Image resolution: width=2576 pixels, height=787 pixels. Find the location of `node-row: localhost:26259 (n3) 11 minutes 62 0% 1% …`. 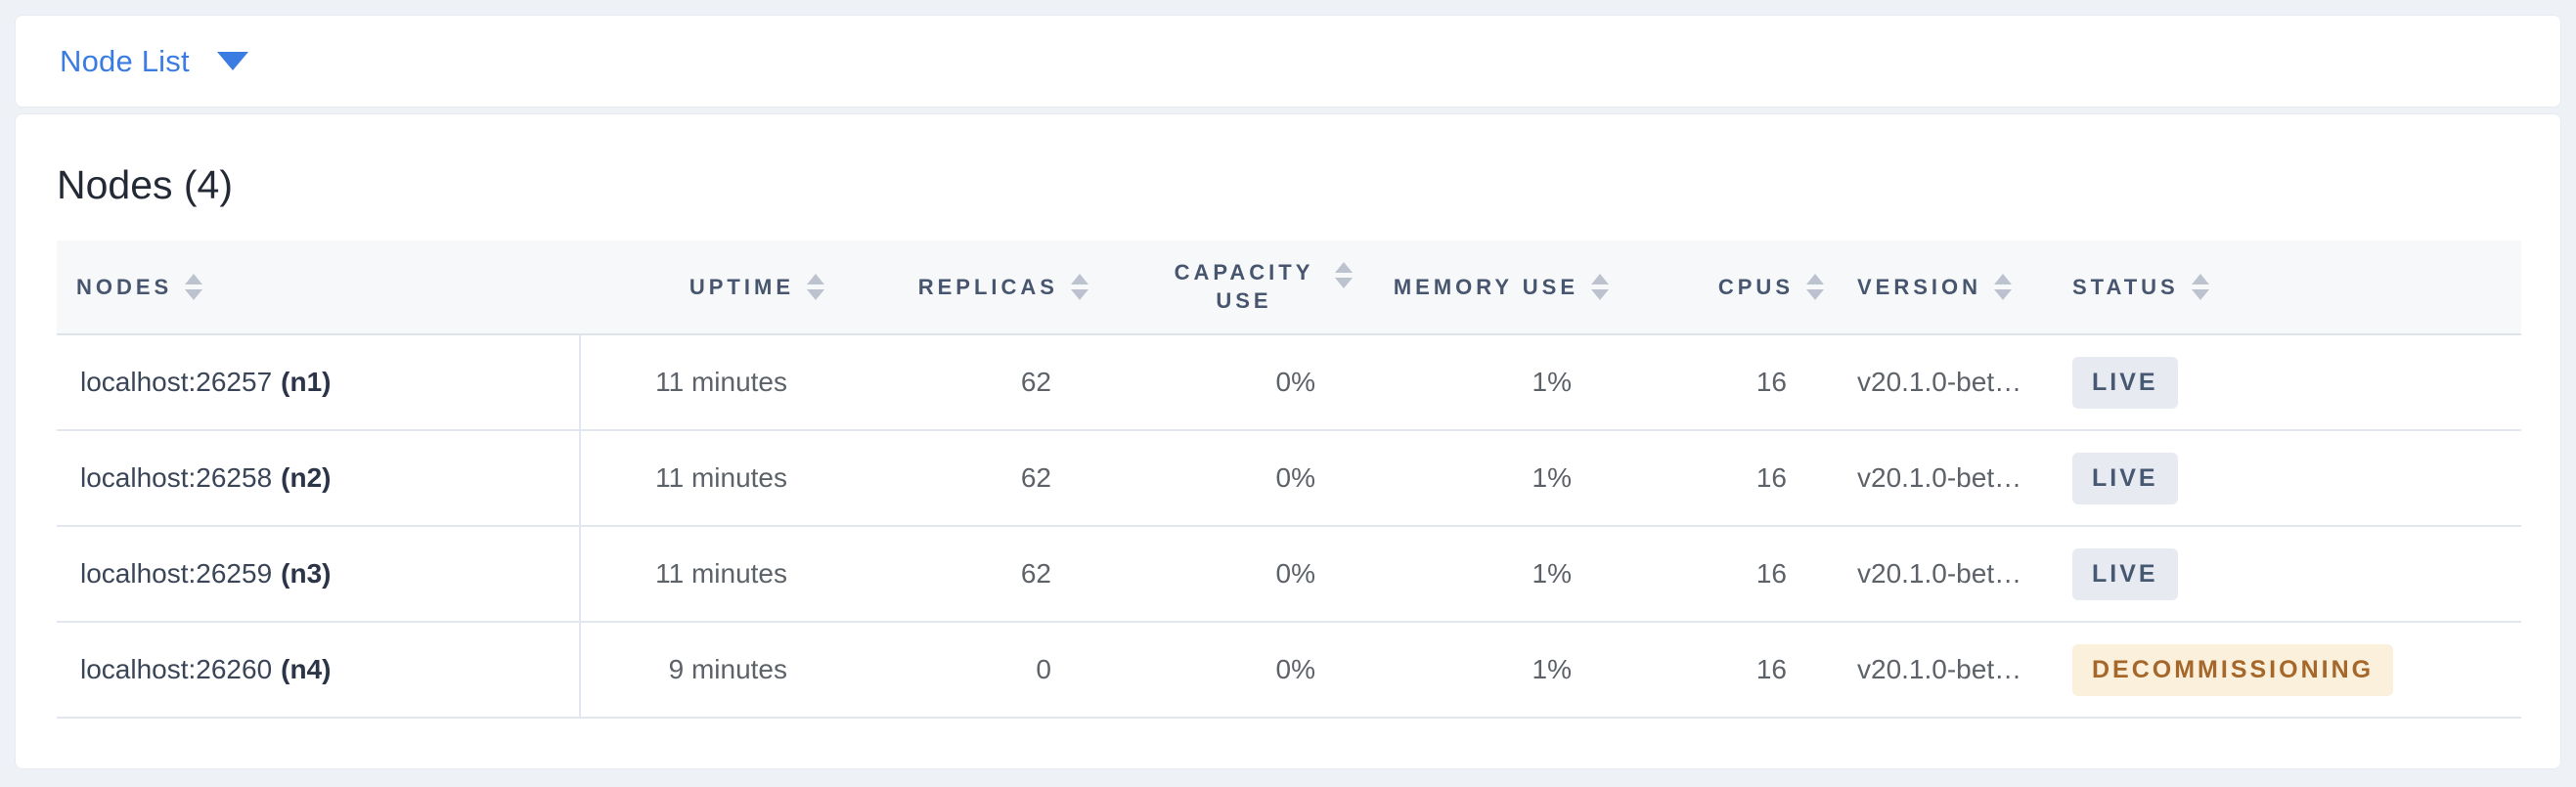

node-row: localhost:26259 (n3) 11 minutes 62 0% 1% … is located at coordinates (1289, 575).